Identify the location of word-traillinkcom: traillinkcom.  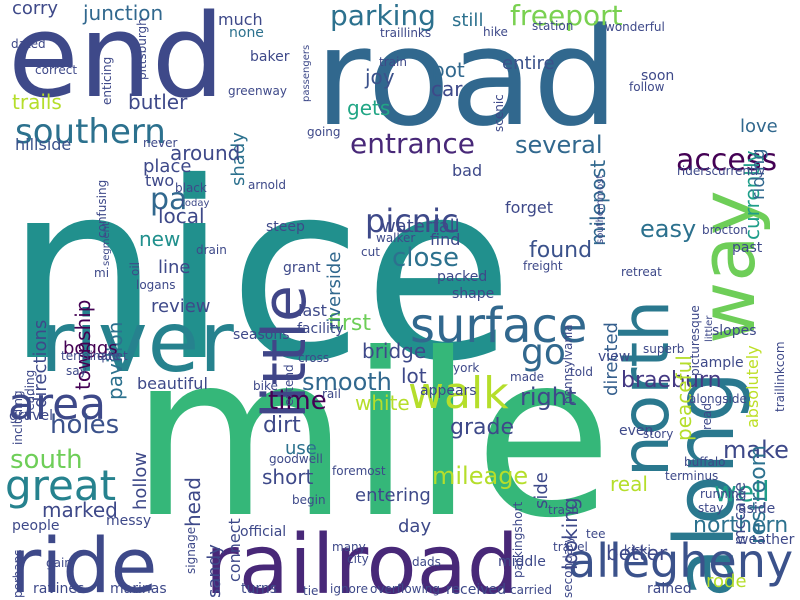
(780, 376).